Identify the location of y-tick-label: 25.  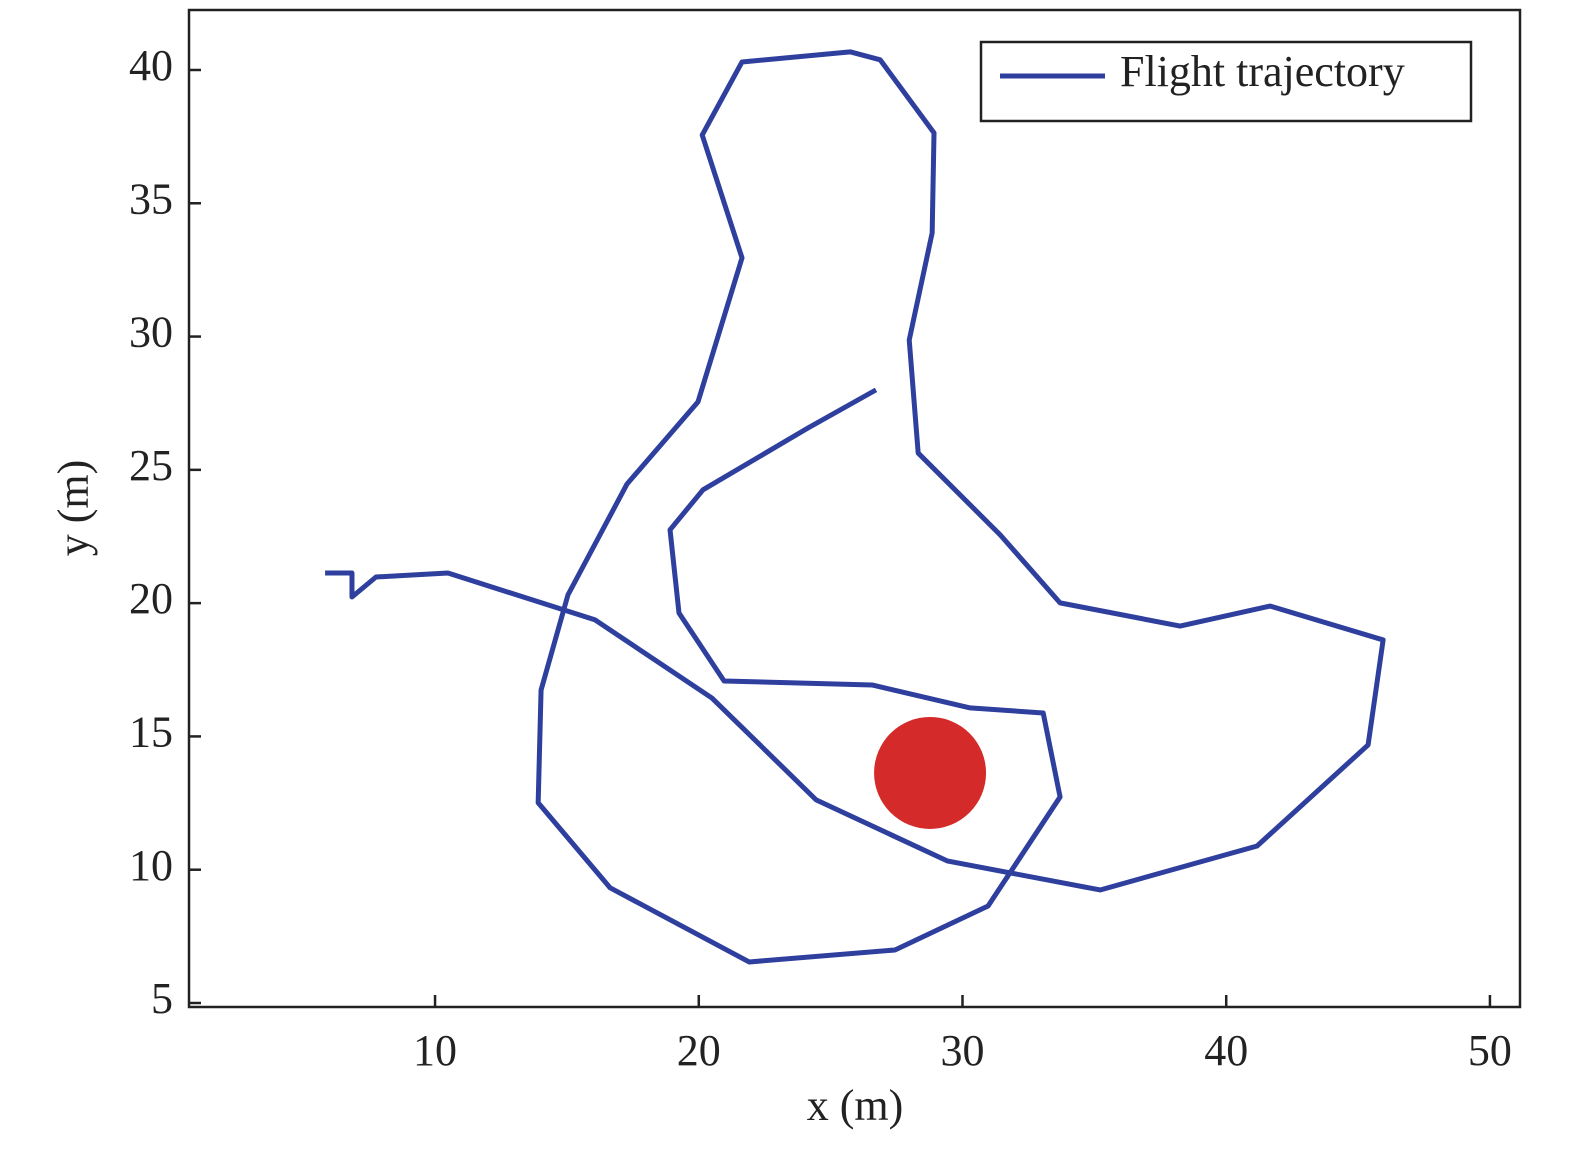
(151, 465).